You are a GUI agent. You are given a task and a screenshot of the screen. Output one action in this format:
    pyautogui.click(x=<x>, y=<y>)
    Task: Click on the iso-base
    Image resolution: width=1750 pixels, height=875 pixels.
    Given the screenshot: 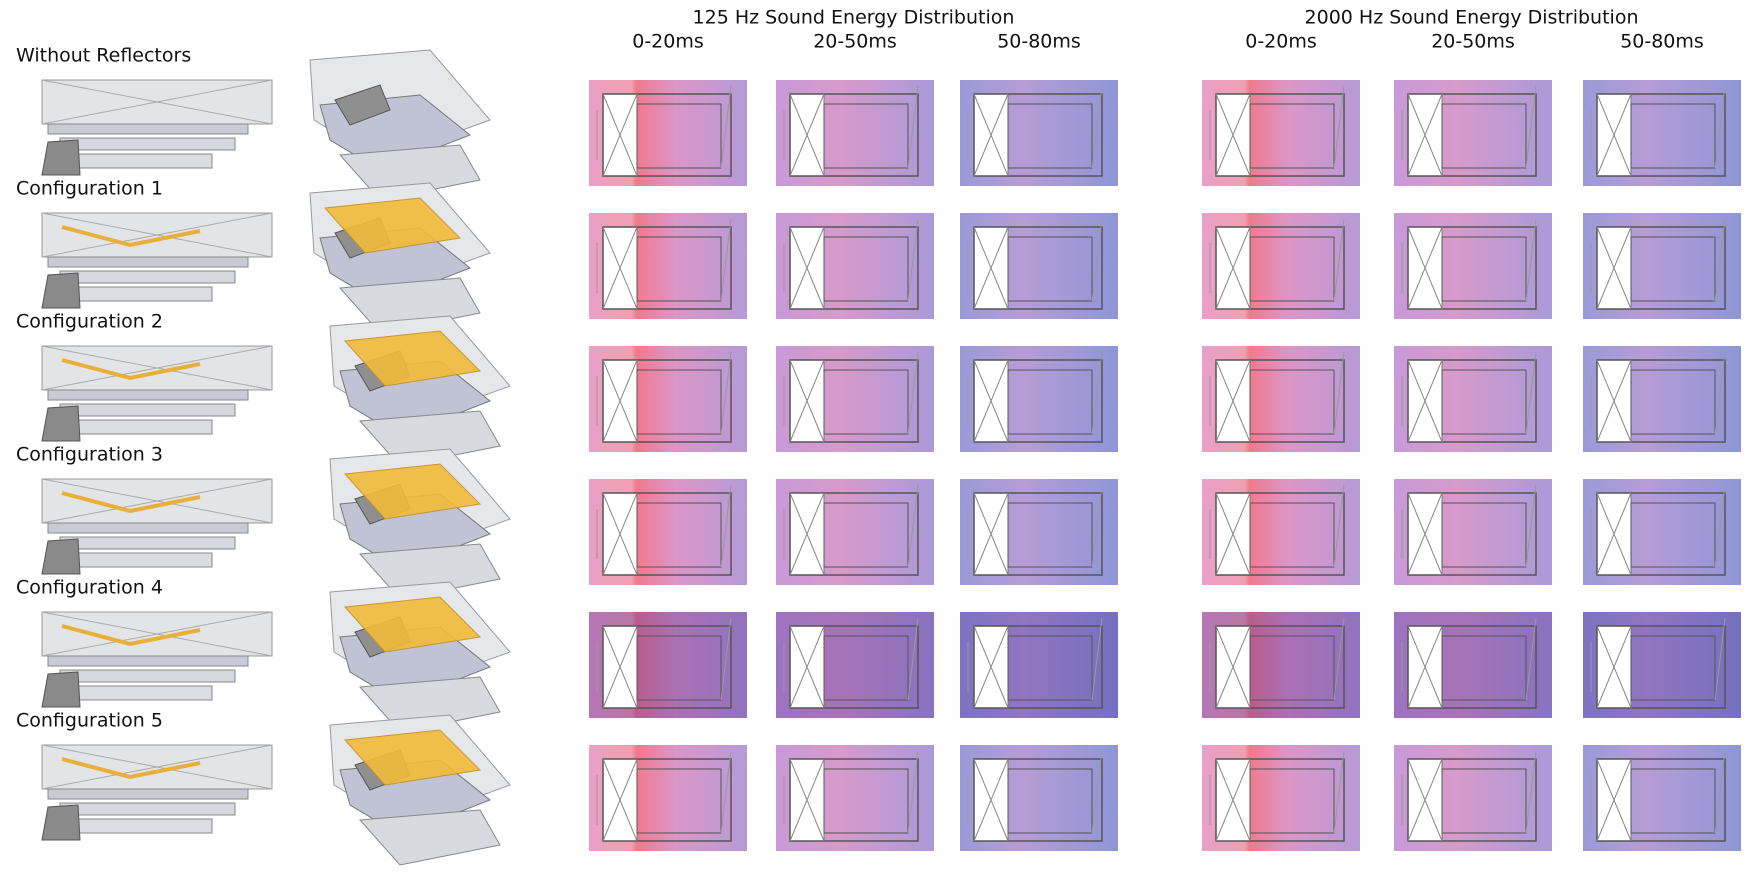 What is the action you would take?
    pyautogui.click(x=429, y=837)
    